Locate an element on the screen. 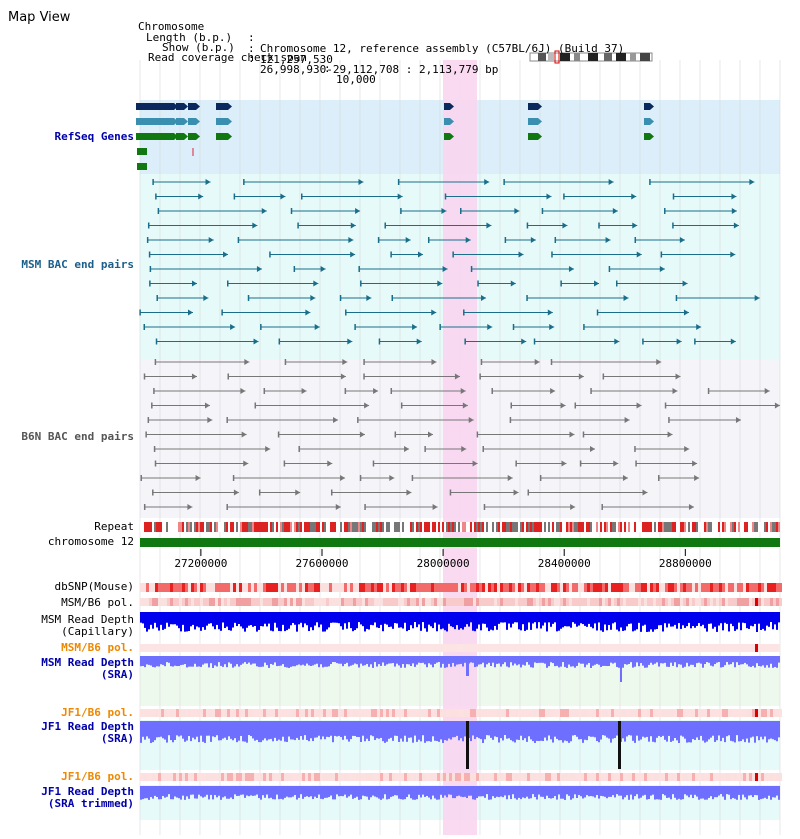 Image resolution: width=800 pixels, height=839 pixels. gene-feature is located at coordinates (192, 106).